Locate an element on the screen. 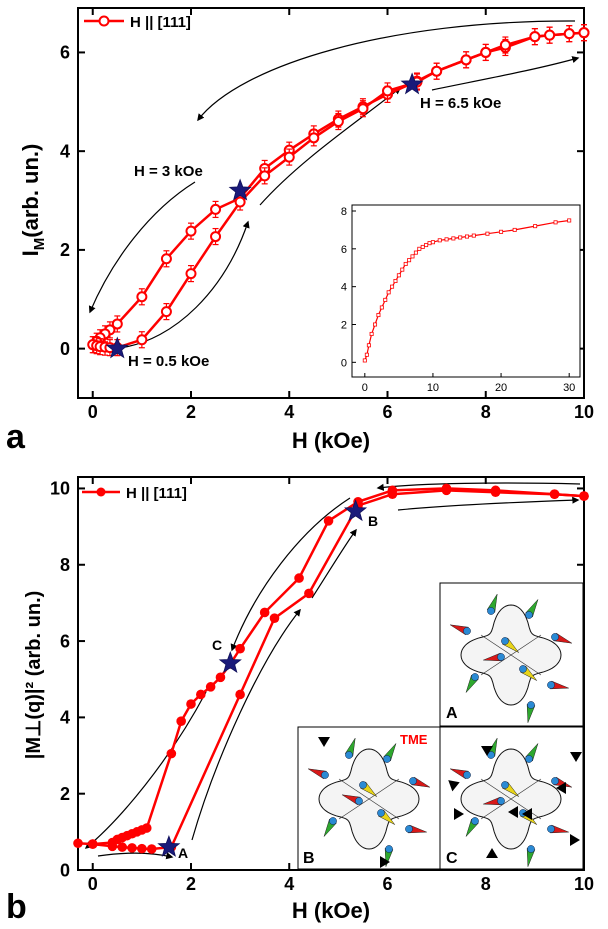 The width and height of the screenshot is (608, 929). inset-xtick-label: 10 is located at coordinates (433, 388).